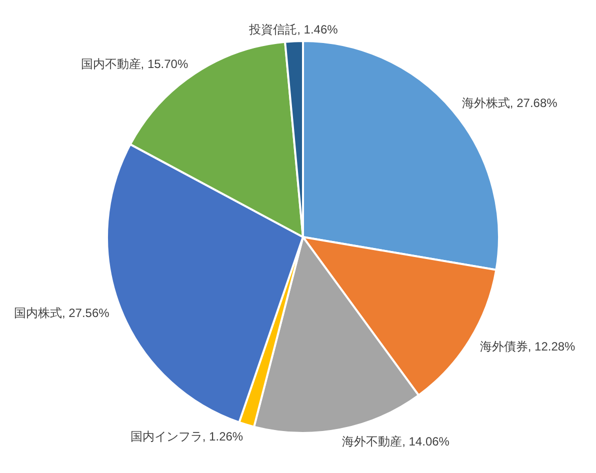  Describe the element at coordinates (187, 436) in the screenshot. I see `slice-label: 国内インフラ, 1.26%` at that location.